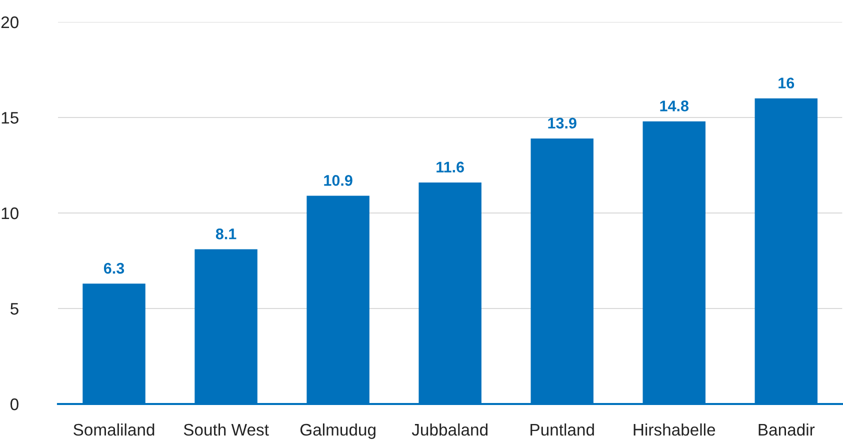 The height and width of the screenshot is (446, 843). Describe the element at coordinates (14, 404) in the screenshot. I see `y-tick-label: 0` at that location.